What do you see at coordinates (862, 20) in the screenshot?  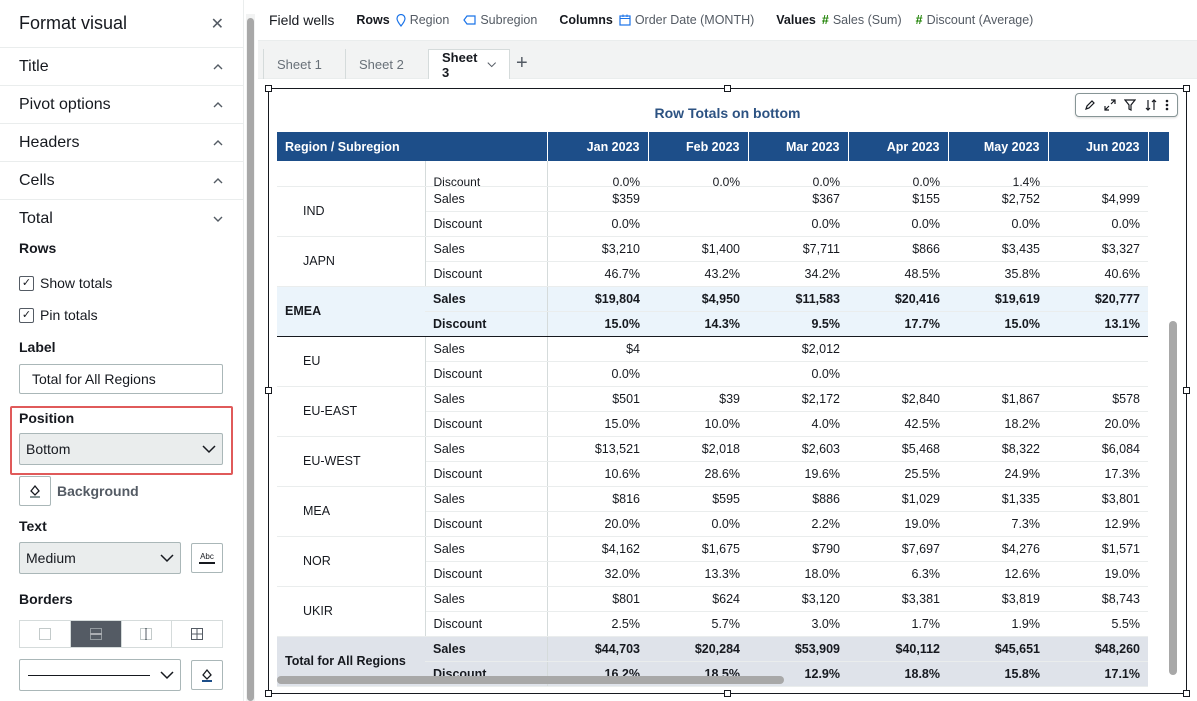 I see `values-field-sales: # Sales (Sum)` at bounding box center [862, 20].